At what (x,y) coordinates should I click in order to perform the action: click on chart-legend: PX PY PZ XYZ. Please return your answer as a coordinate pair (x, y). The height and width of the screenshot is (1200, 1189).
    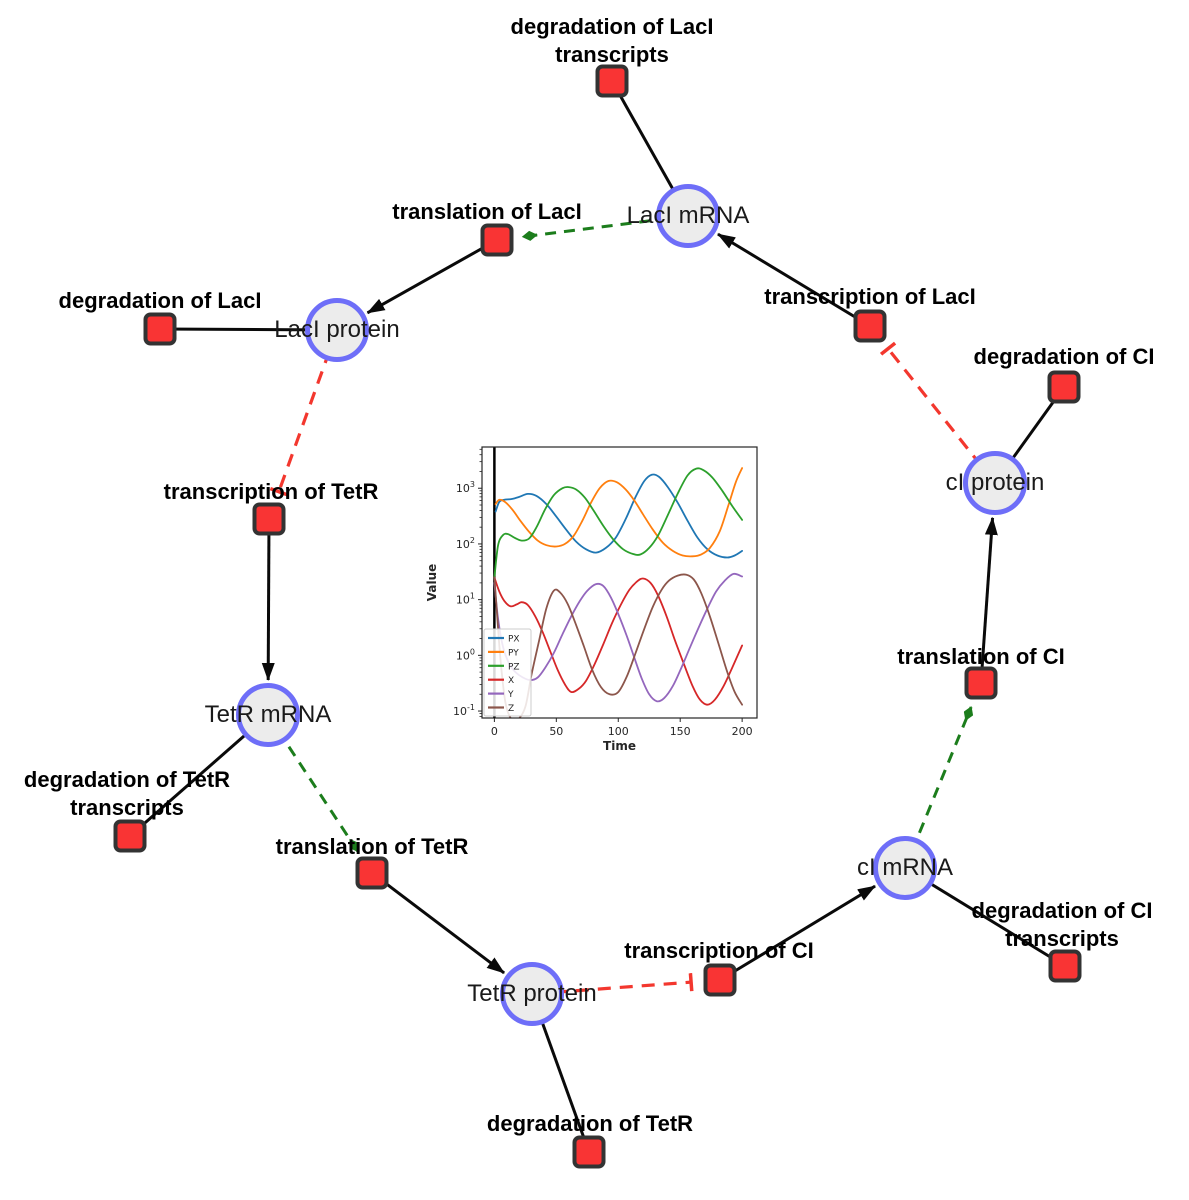
    Looking at the image, I should click on (507, 672).